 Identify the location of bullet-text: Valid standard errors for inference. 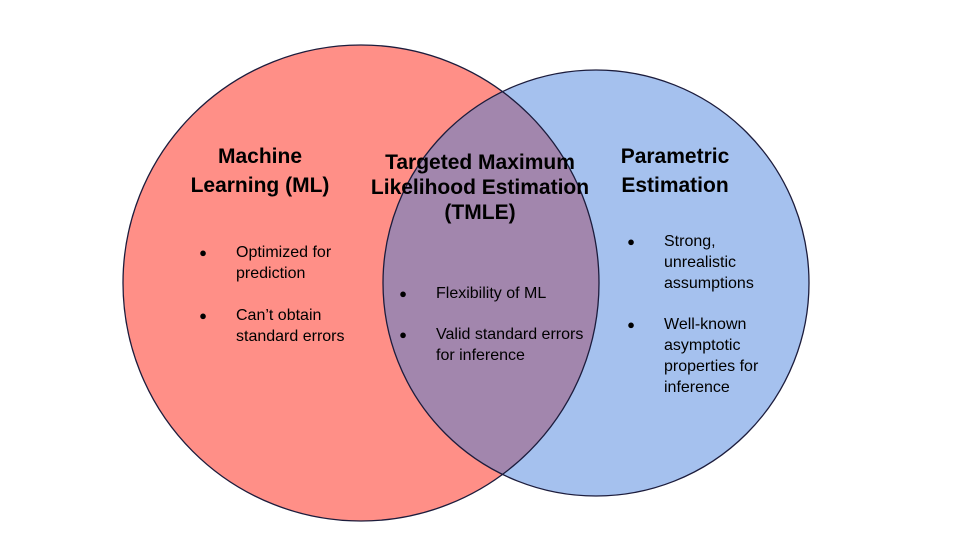
(510, 345).